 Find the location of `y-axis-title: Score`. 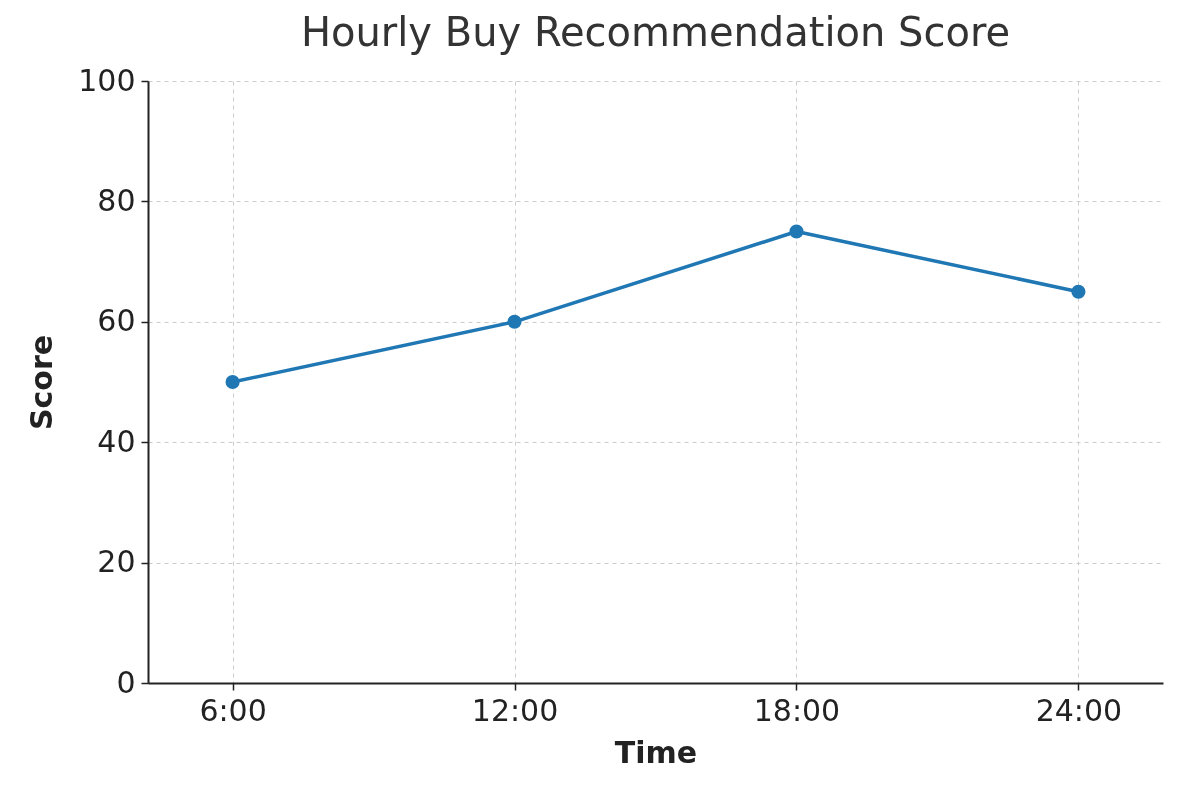

y-axis-title: Score is located at coordinates (42, 382).